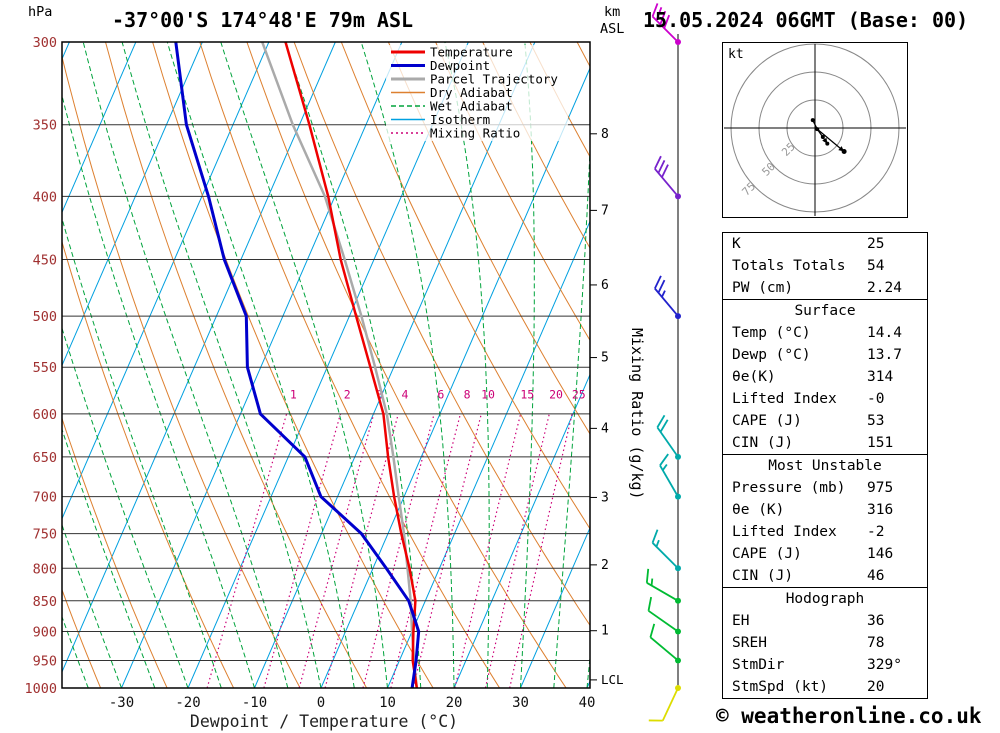  I want to click on table-row-label: StmDir, so click(758, 665).